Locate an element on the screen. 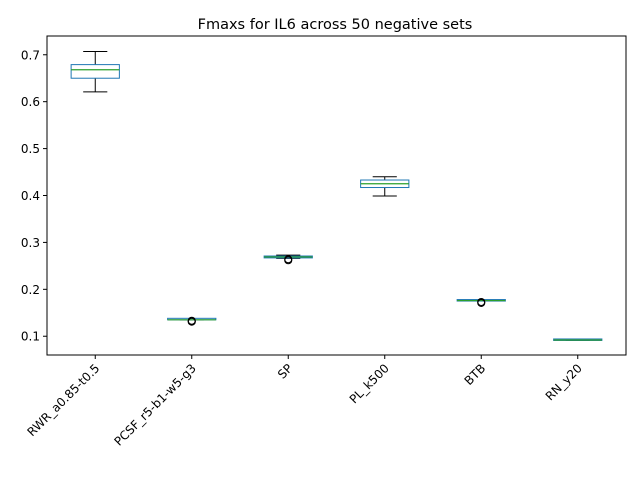  y-tick-label: 0.6 is located at coordinates (30, 102).